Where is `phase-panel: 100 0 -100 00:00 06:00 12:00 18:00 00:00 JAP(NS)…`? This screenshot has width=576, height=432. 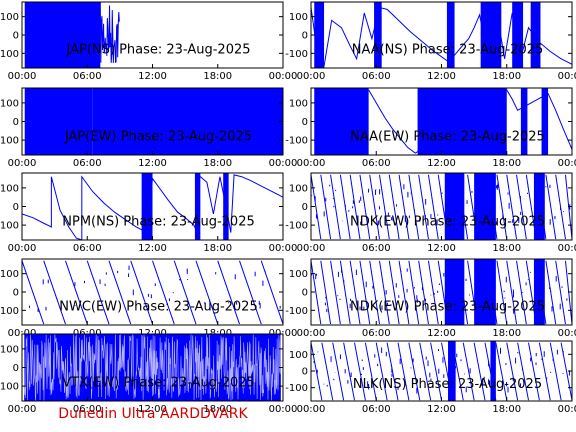 phase-panel: 100 0 -100 00:00 06:00 12:00 18:00 00:00 JAP(NS)… is located at coordinates (149, 41).